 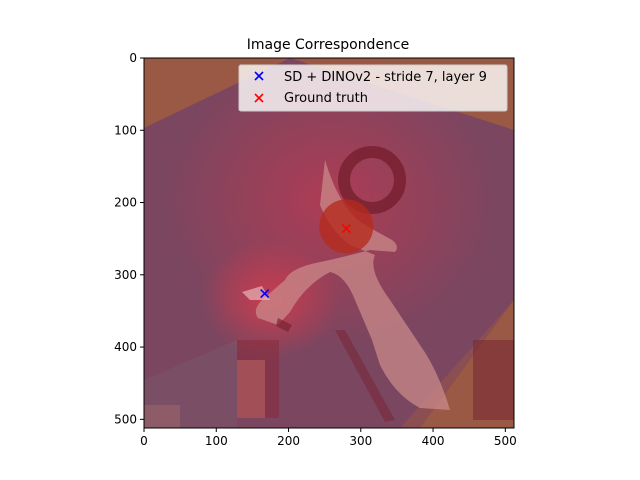 What do you see at coordinates (259, 98) in the screenshot?
I see `legend-marker-ground-truth` at bounding box center [259, 98].